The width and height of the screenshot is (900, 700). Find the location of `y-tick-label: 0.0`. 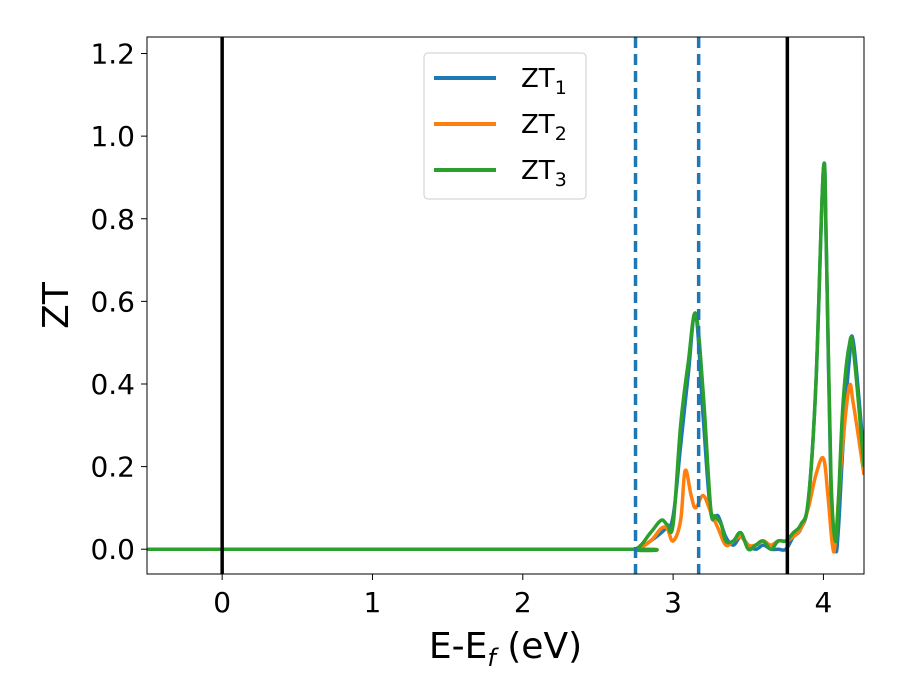

y-tick-label: 0.0 is located at coordinates (112, 549).